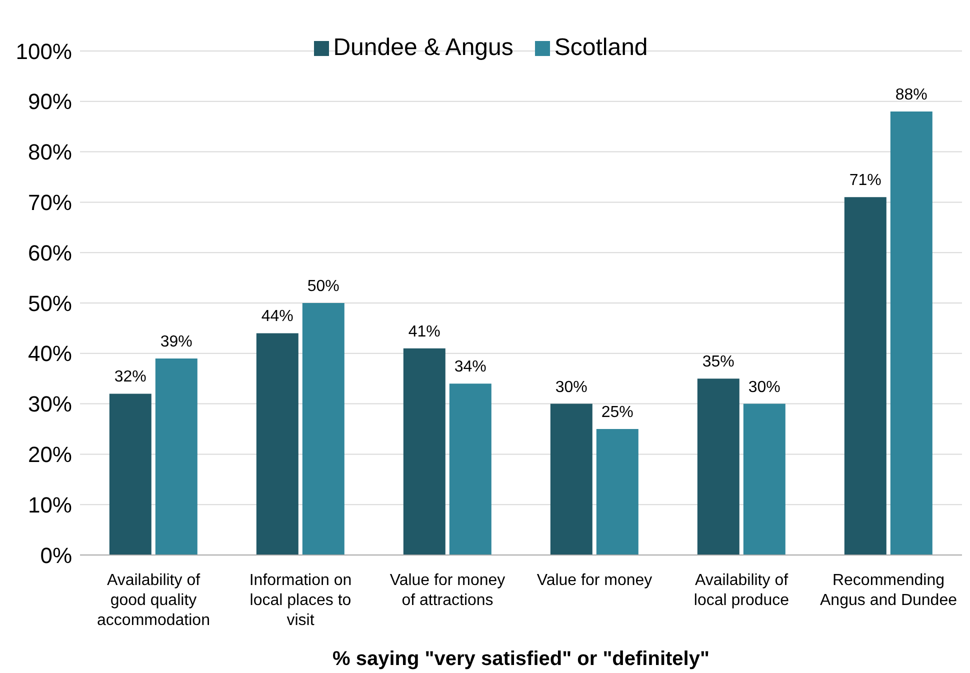  Describe the element at coordinates (323, 286) in the screenshot. I see `data-label: 50%` at that location.